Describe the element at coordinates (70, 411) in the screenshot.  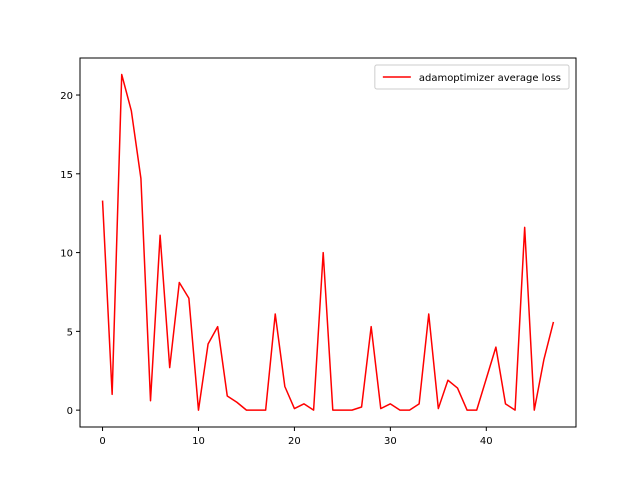
I see `y-tick-label: 0` at that location.